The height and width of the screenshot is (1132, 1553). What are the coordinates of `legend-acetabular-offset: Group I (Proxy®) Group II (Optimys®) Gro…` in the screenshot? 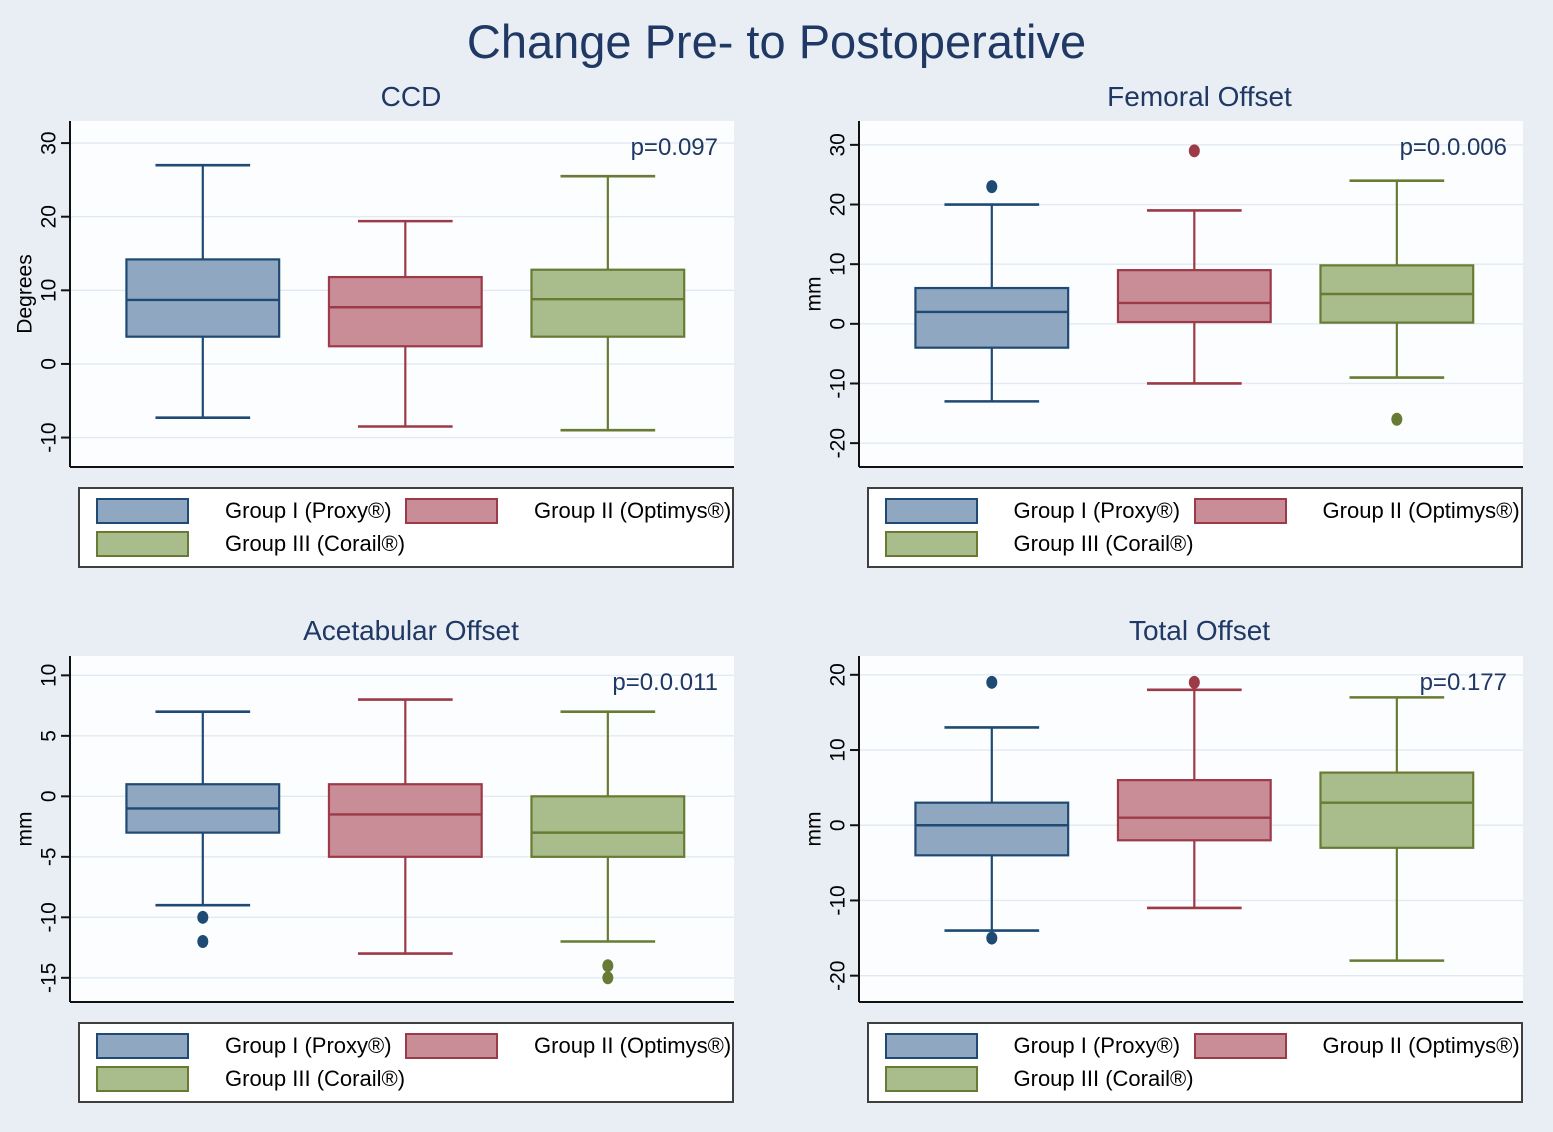 It's located at (406, 1062).